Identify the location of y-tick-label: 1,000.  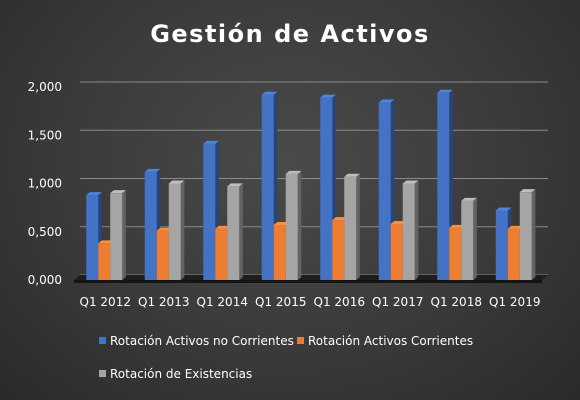
(45, 184).